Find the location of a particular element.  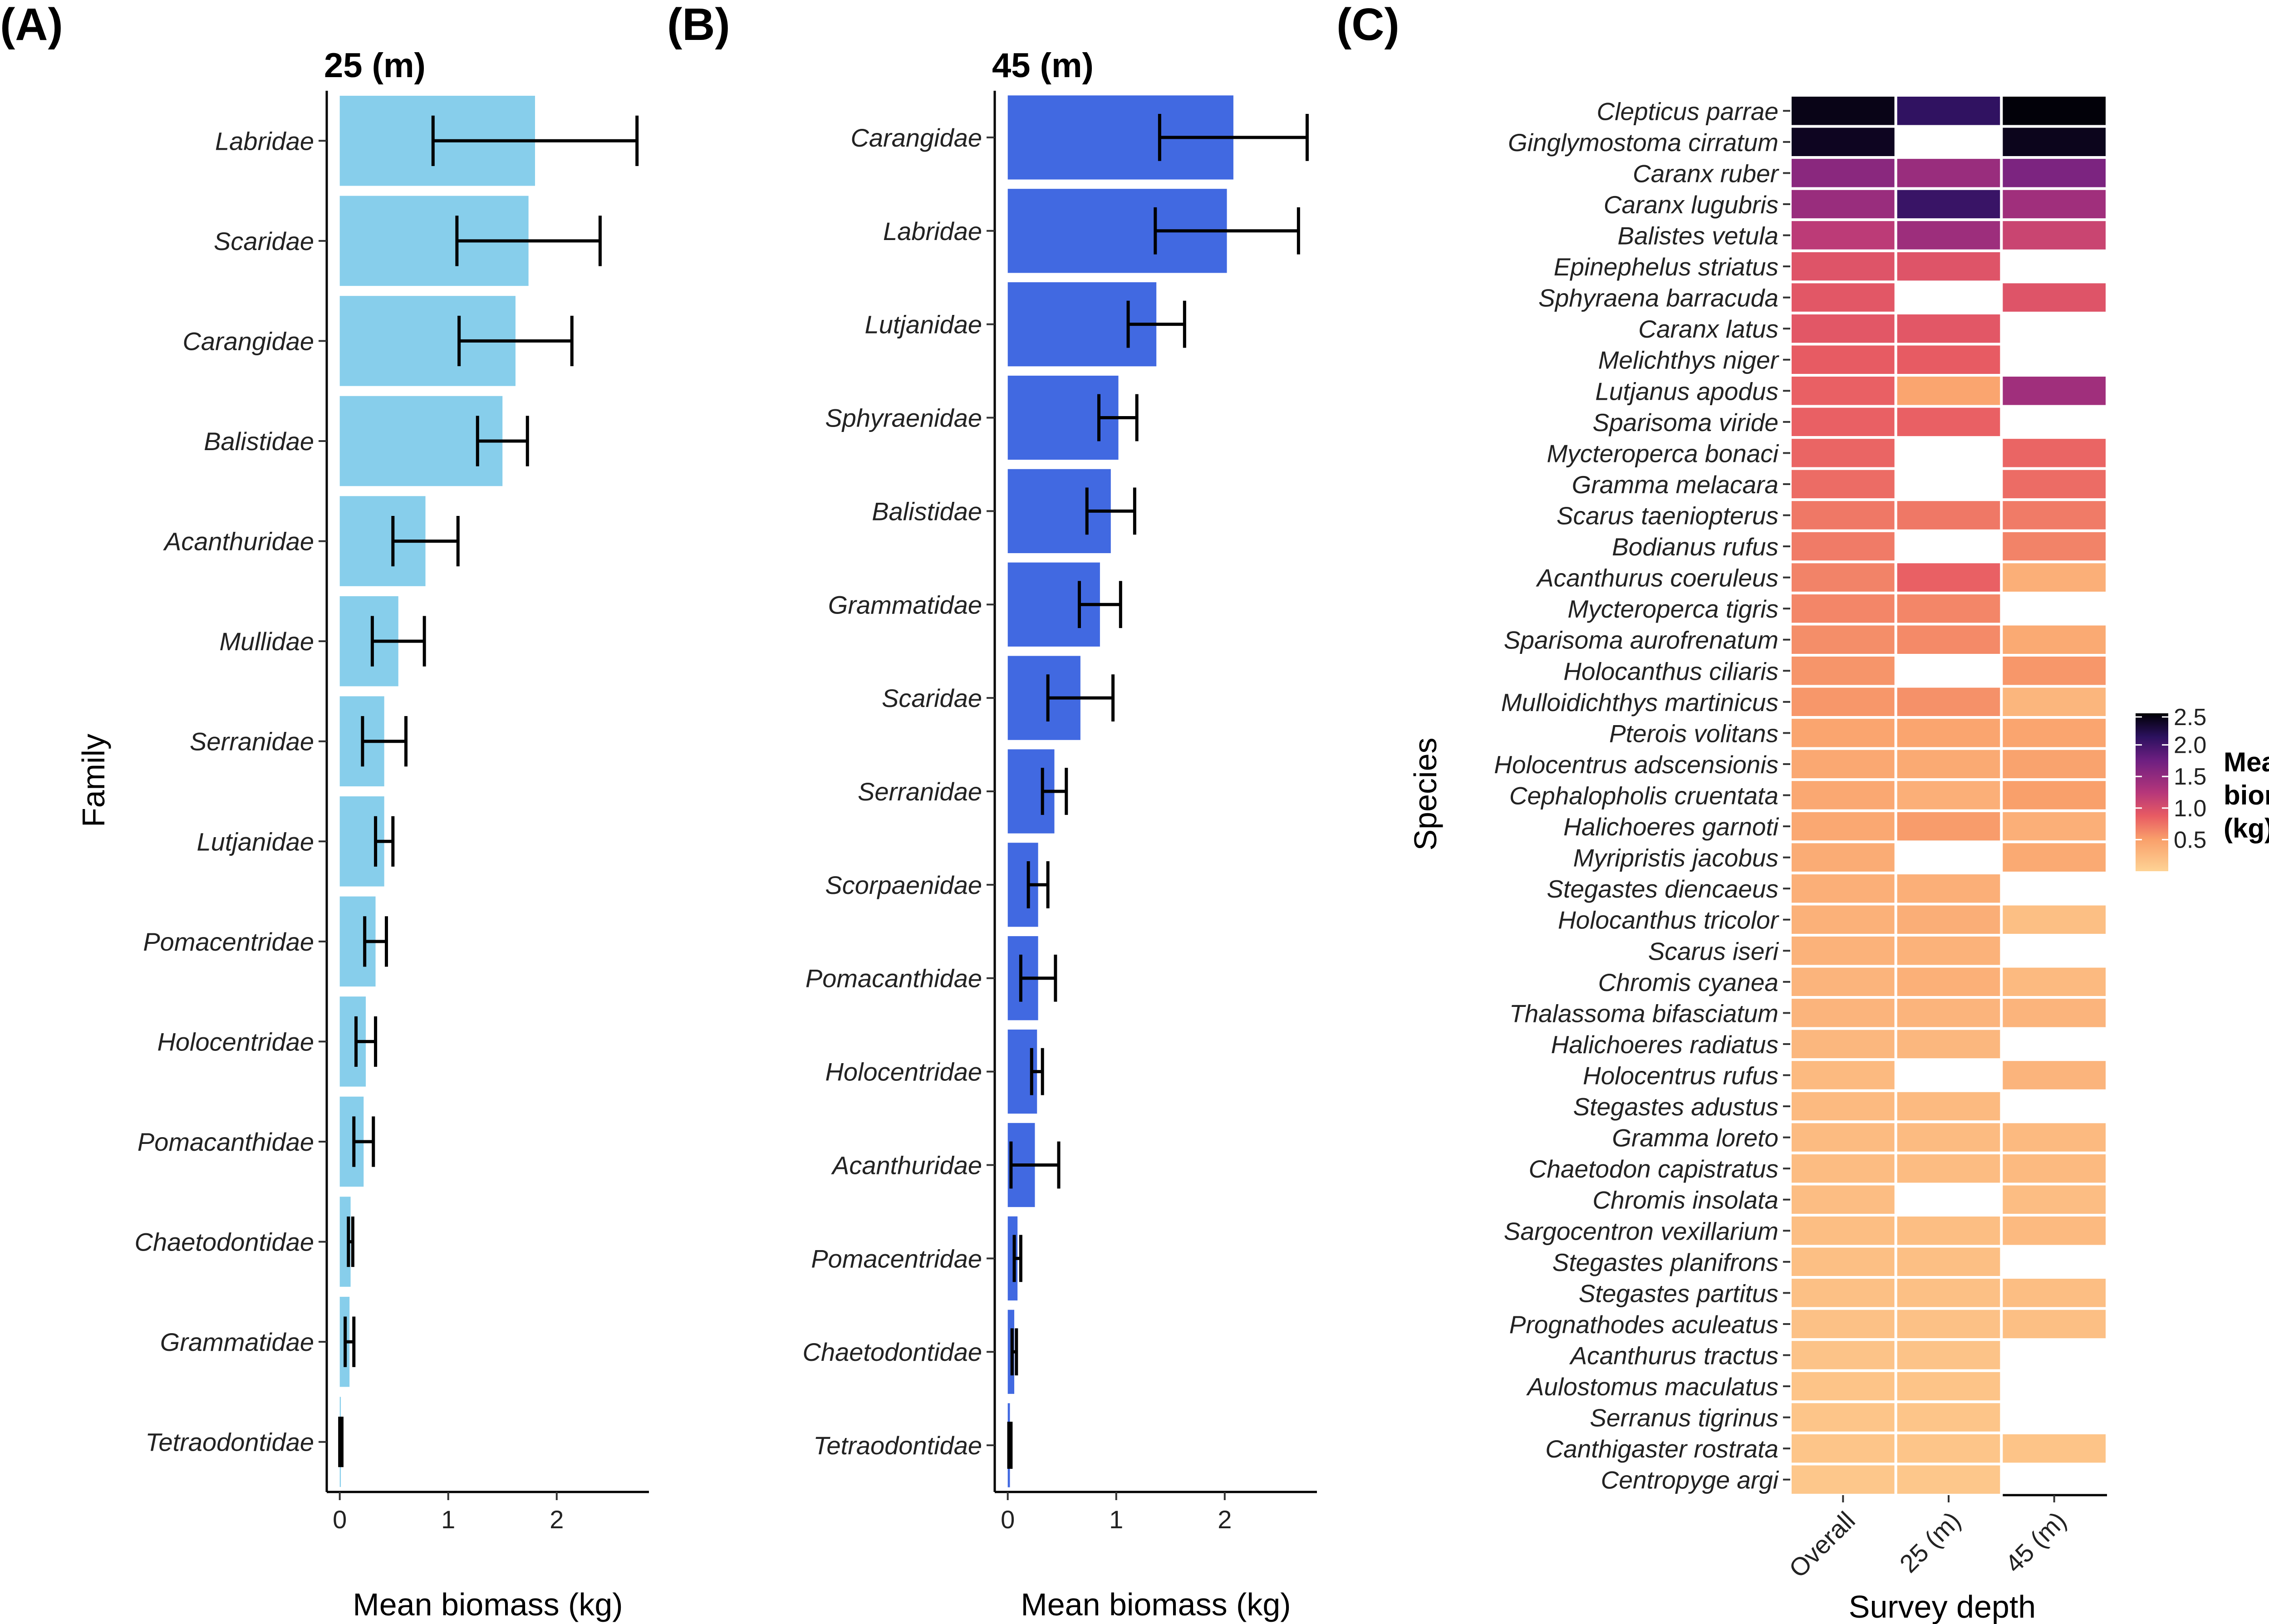

panel-c-y-tick-label: Scarus iseri is located at coordinates (1713, 951).